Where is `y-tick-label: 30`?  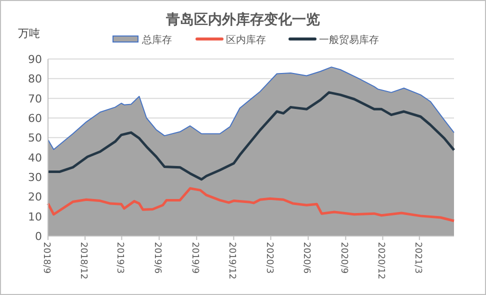
y-tick-label: 30 is located at coordinates (35, 177).